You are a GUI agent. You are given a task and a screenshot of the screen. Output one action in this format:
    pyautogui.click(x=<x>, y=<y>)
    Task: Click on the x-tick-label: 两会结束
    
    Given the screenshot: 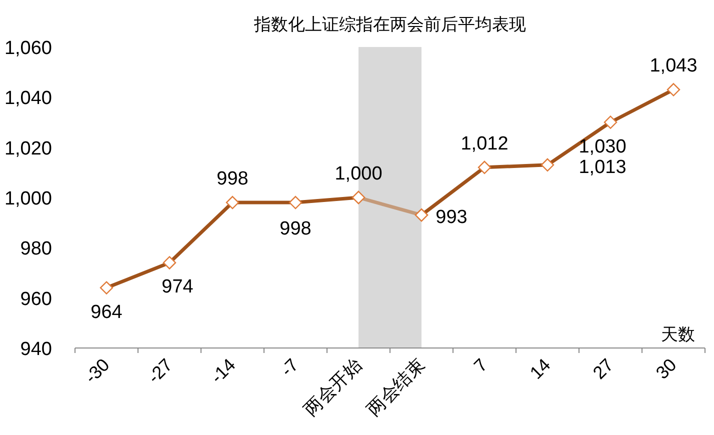 What is the action you would take?
    pyautogui.click(x=395, y=387)
    